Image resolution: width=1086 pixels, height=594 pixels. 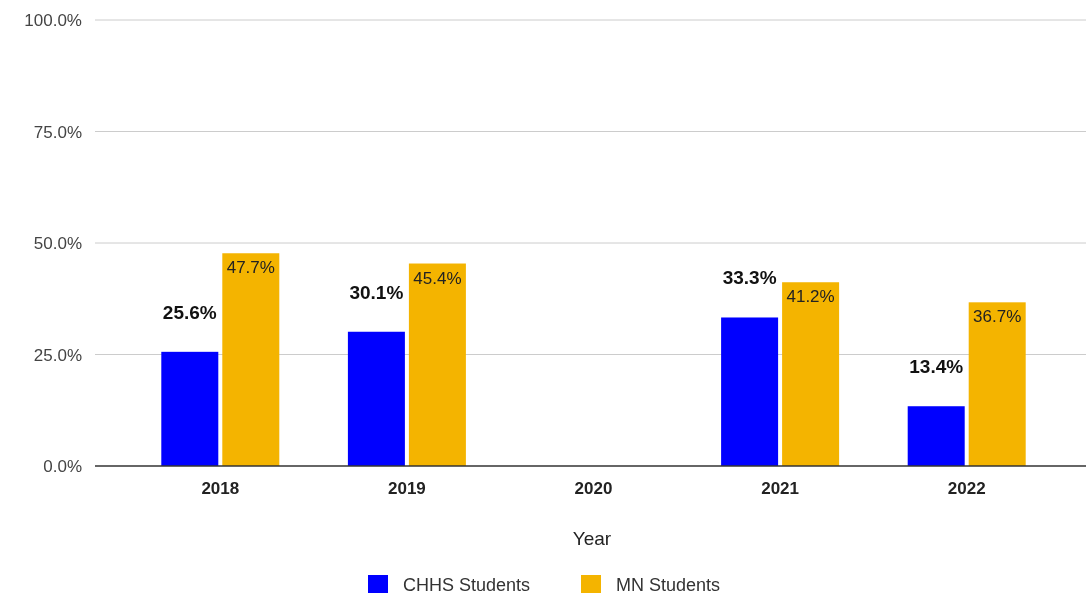 I want to click on y-tick-label: 0.0%, so click(x=62, y=466).